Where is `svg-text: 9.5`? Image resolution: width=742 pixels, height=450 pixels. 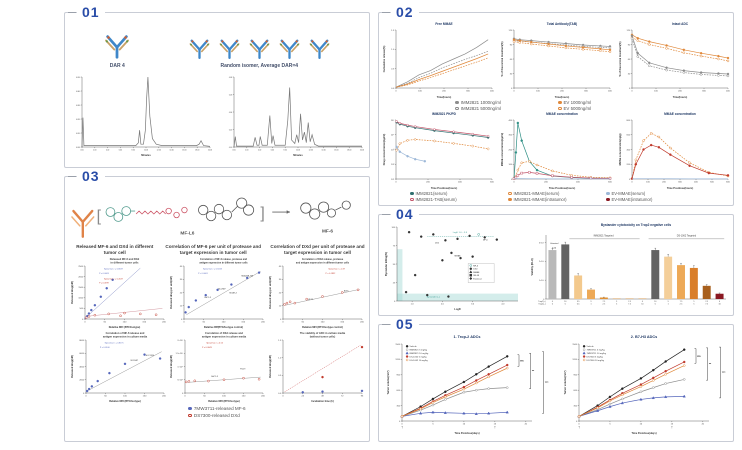
svg-text: 9.5 is located at coordinates (578, 302).